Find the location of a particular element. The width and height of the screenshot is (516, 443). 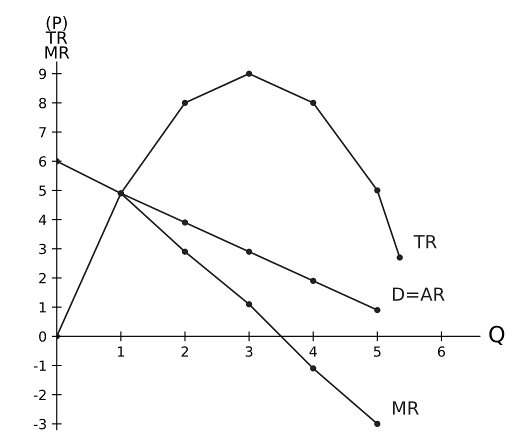

x-tick-label: 2 is located at coordinates (185, 351).